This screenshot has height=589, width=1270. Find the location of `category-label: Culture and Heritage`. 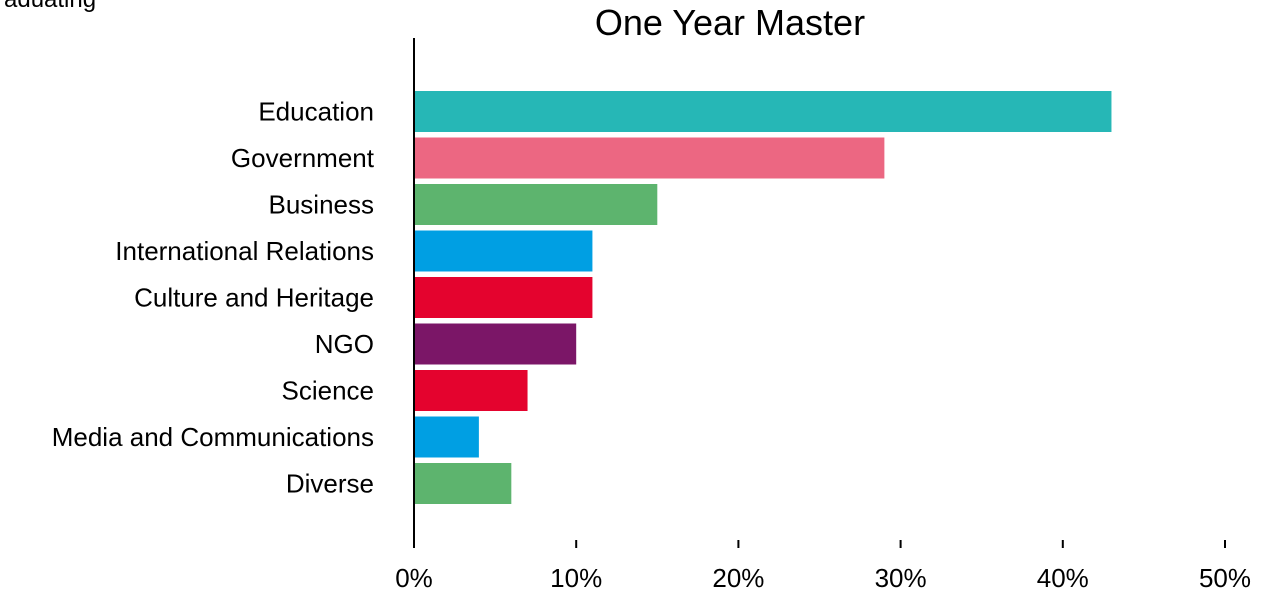

category-label: Culture and Heritage is located at coordinates (254, 298).